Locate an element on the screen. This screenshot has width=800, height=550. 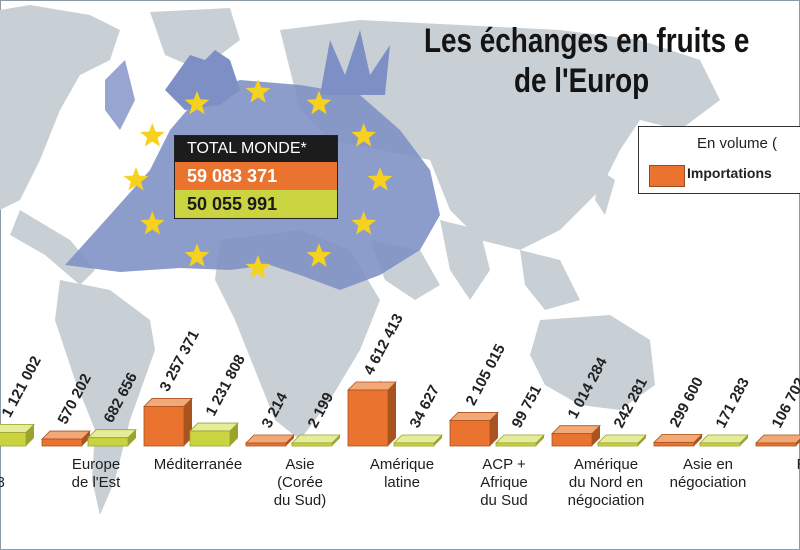
category-label: Amérique du Nord en négociation is located at coordinates (606, 482).